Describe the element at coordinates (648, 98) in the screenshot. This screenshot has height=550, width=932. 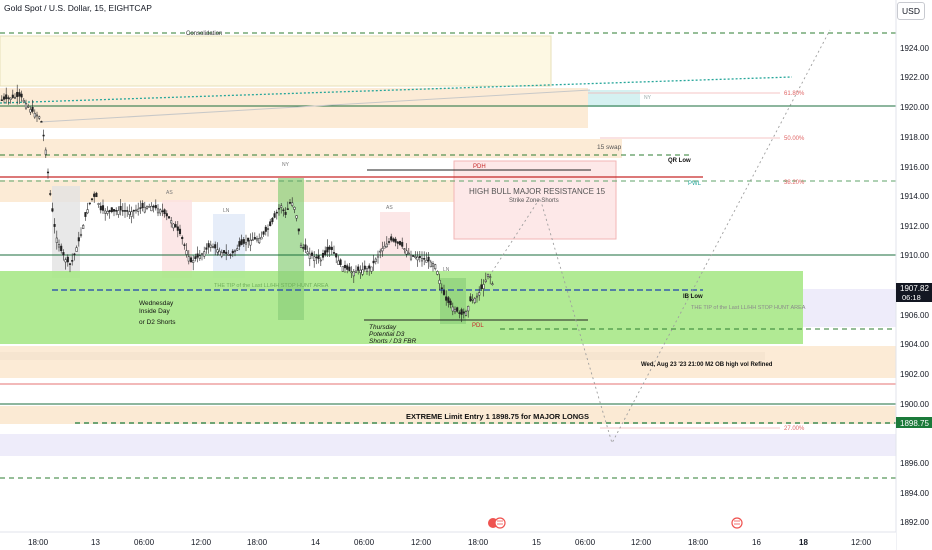
I see `session-ny-small-label: NY` at that location.